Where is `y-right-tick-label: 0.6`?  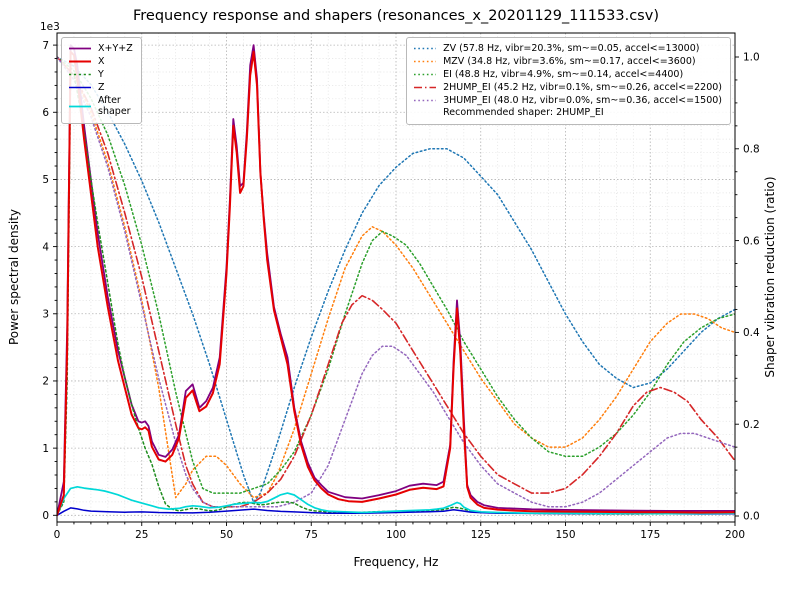 y-right-tick-label: 0.6 is located at coordinates (751, 241).